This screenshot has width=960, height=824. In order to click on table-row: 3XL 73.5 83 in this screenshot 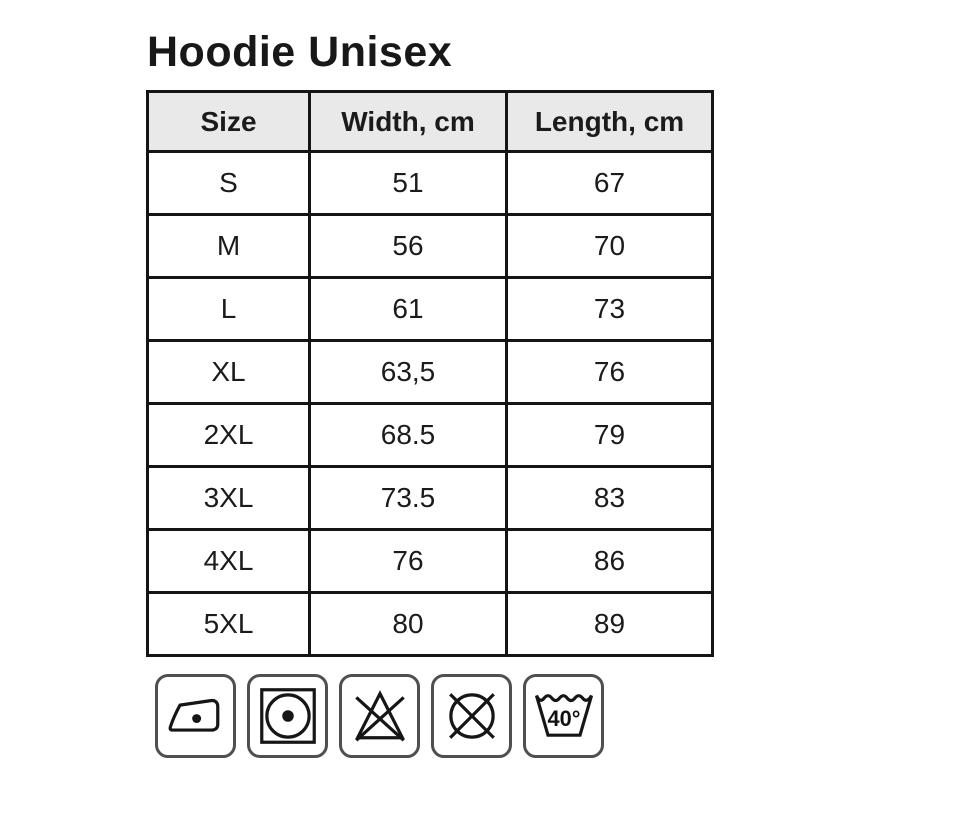, I will do `click(430, 498)`.